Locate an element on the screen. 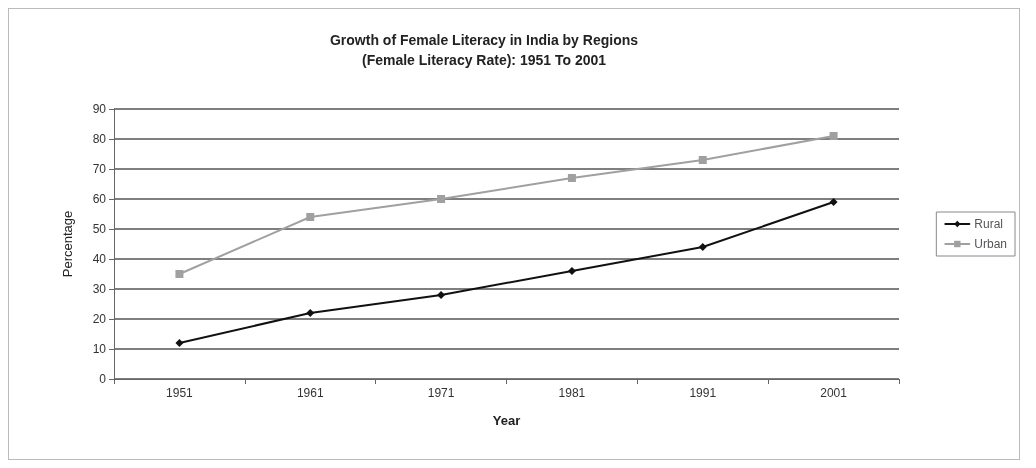 The width and height of the screenshot is (1036, 468). x-axis-title: Year is located at coordinates (506, 420).